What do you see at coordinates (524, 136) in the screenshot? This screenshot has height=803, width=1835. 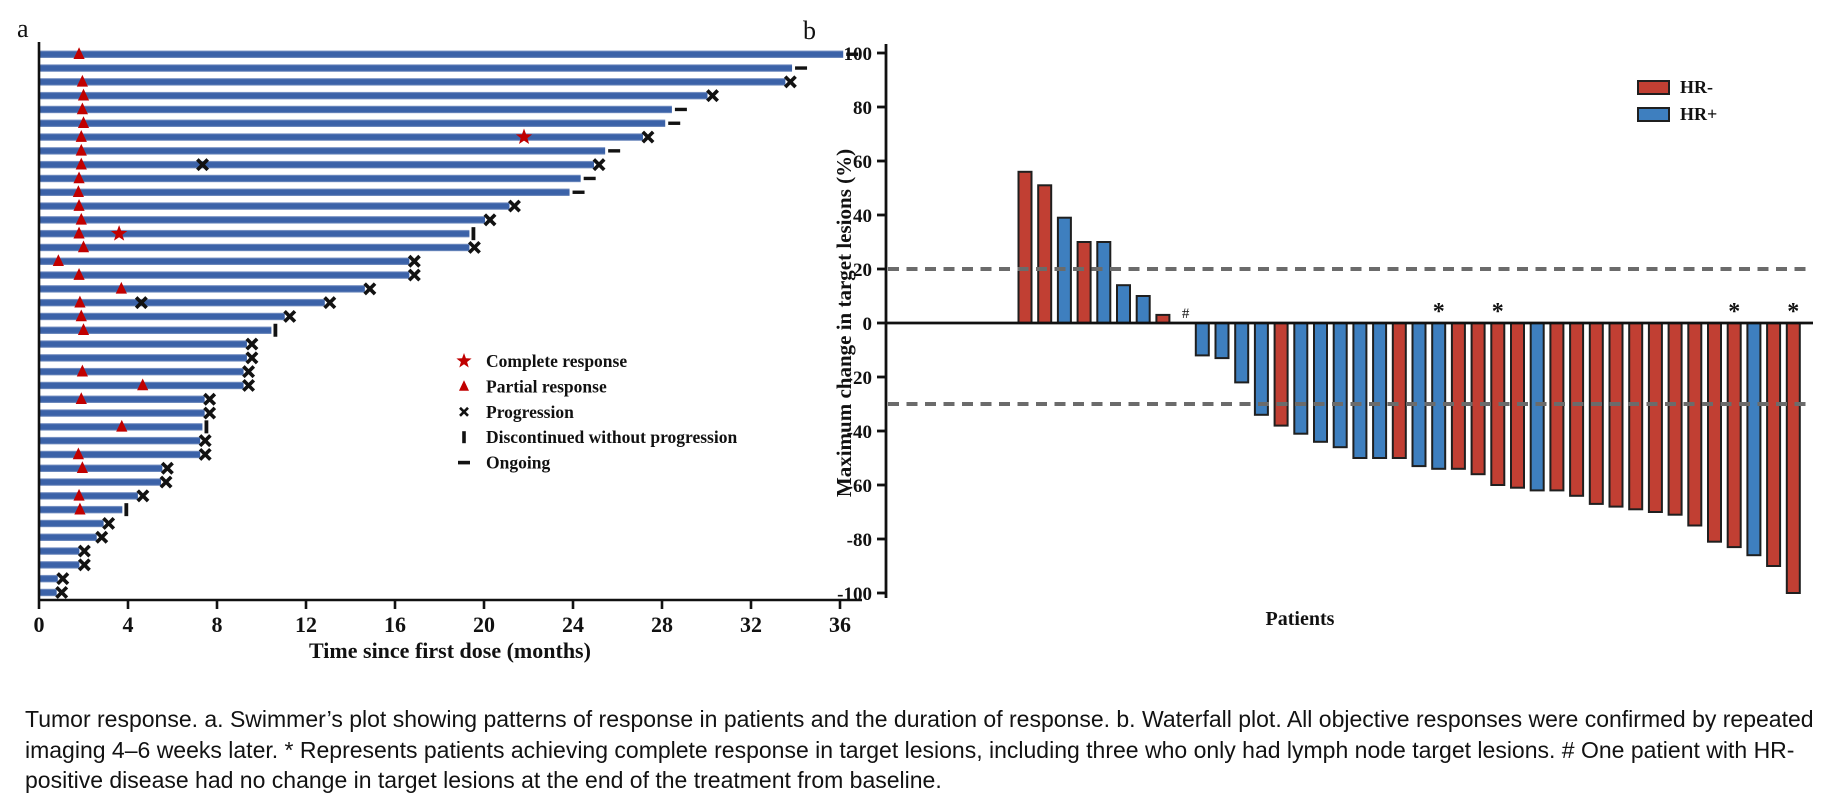 I see `complete-response-star-icon` at bounding box center [524, 136].